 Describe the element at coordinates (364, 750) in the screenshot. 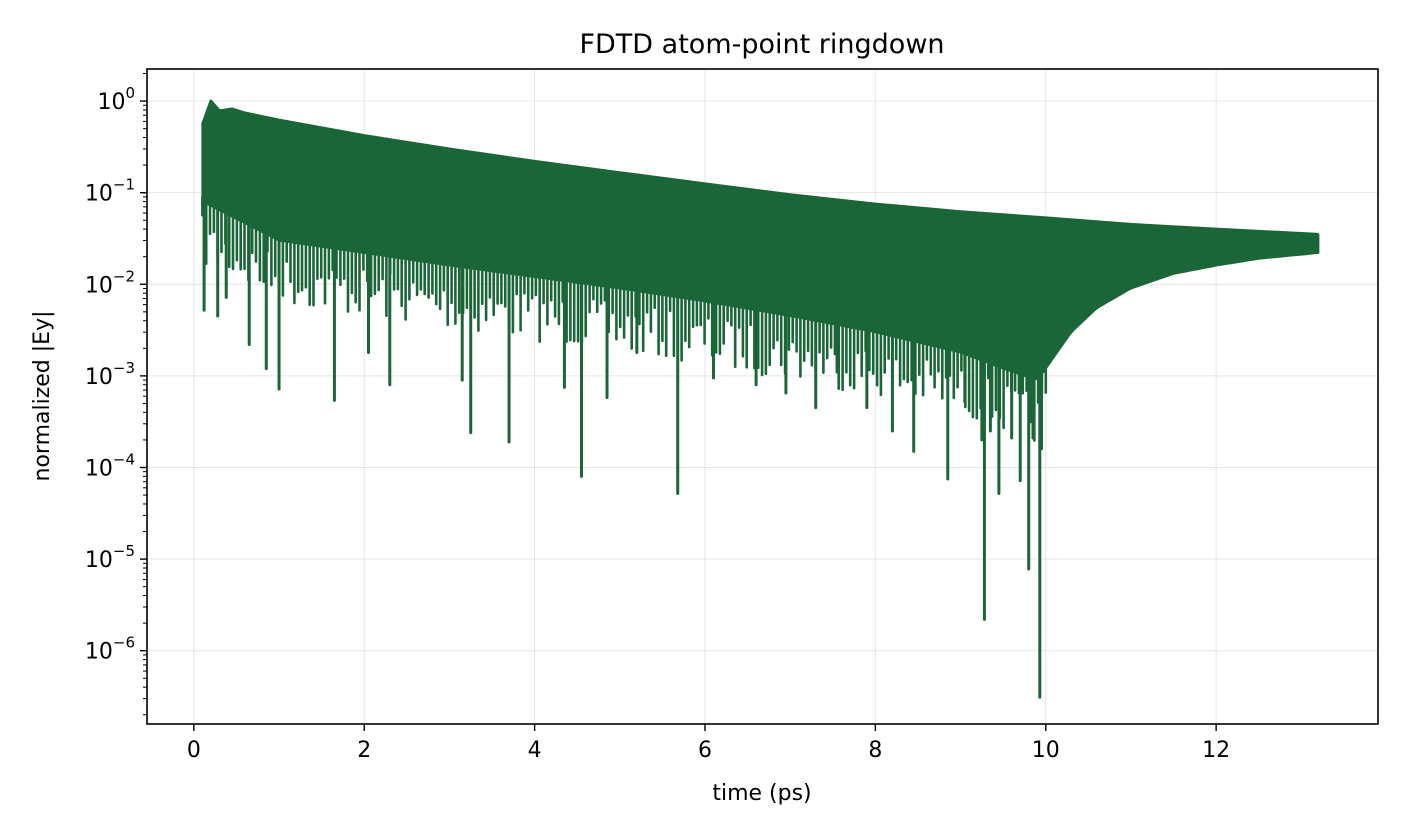

I see `x-tick-label-1: 2` at that location.